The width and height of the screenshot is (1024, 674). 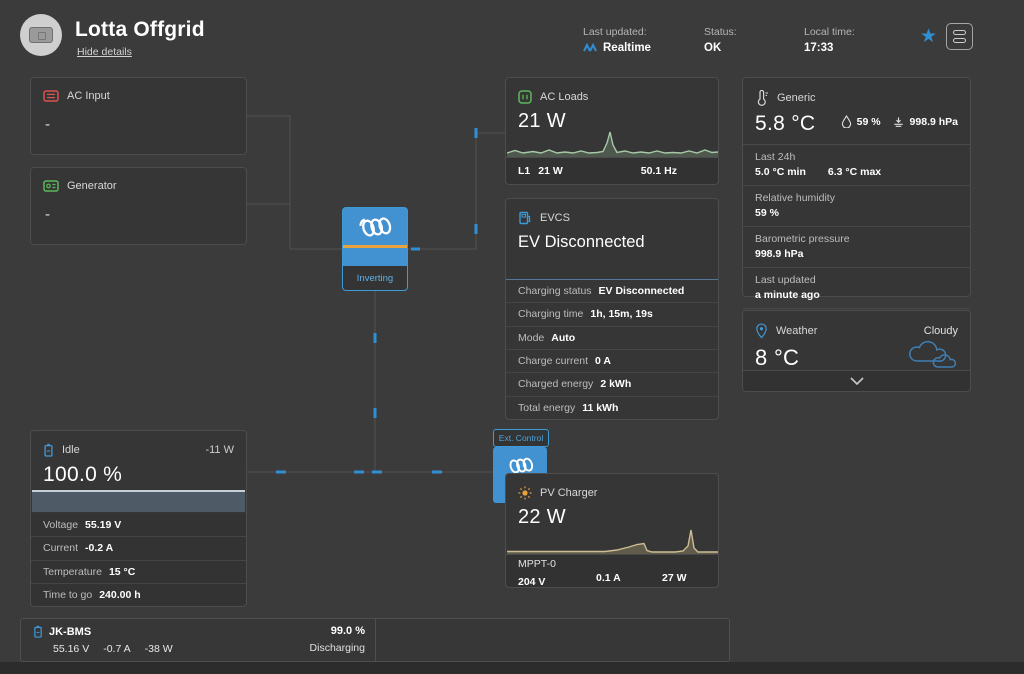 What do you see at coordinates (375, 249) in the screenshot?
I see `inverter-block: Inverting` at bounding box center [375, 249].